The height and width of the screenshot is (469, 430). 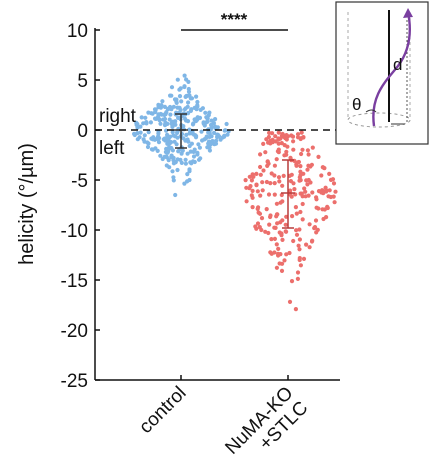 I want to click on inset-base-ellipse, so click(x=379, y=120).